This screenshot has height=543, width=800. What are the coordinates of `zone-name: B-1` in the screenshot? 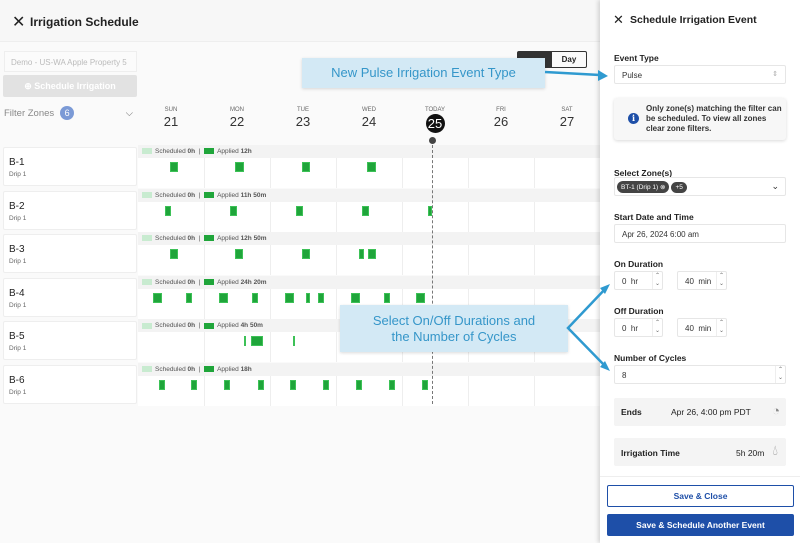 It's located at (17, 162).